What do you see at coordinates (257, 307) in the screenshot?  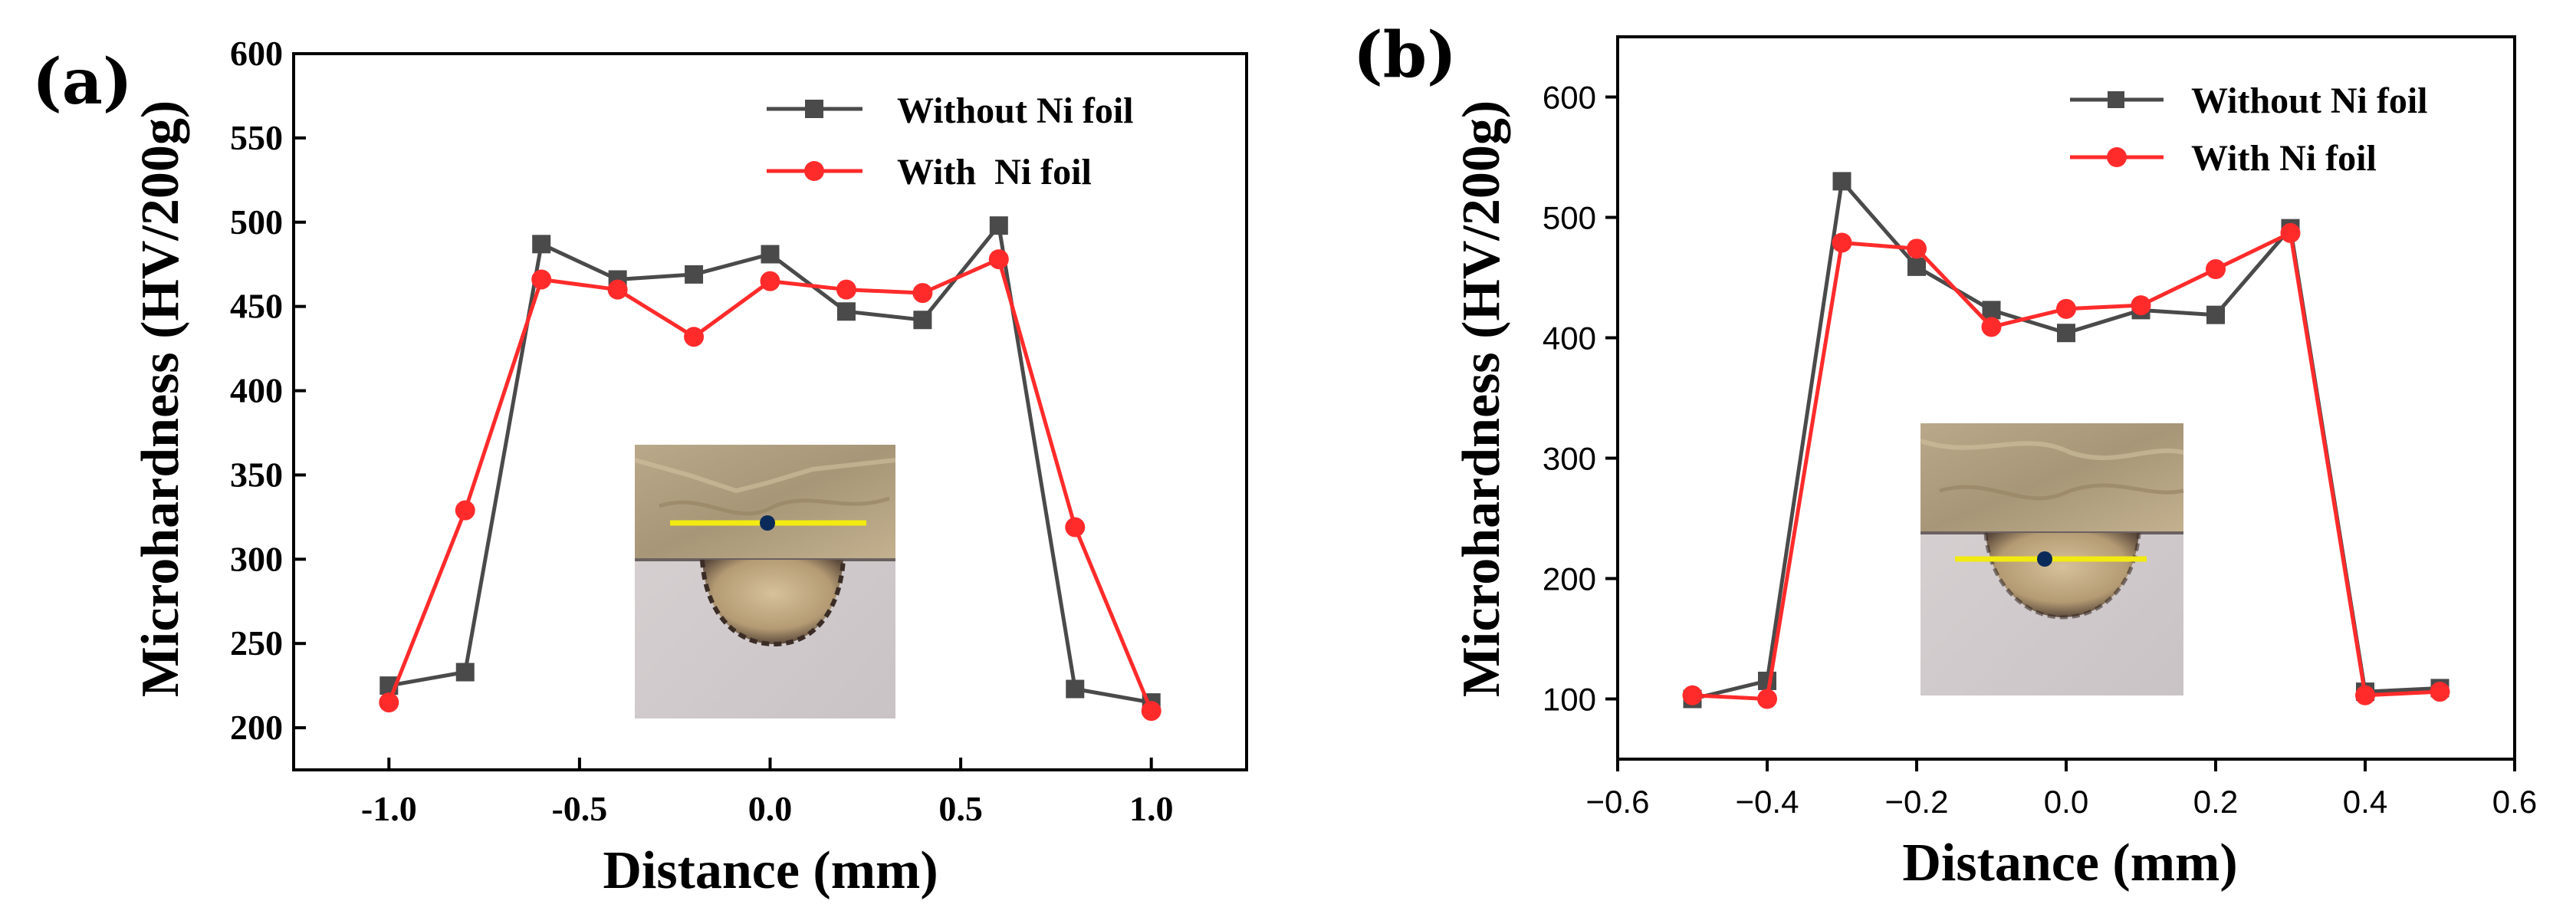 I see `y-tick-label: 450` at bounding box center [257, 307].